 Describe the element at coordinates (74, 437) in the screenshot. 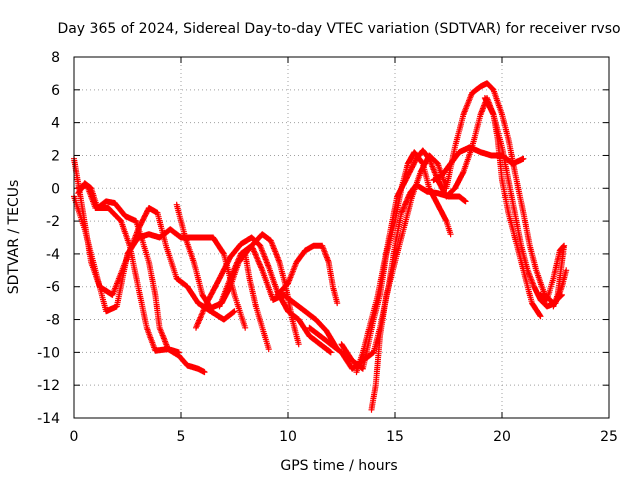

I see `x-tick-label: 0` at that location.